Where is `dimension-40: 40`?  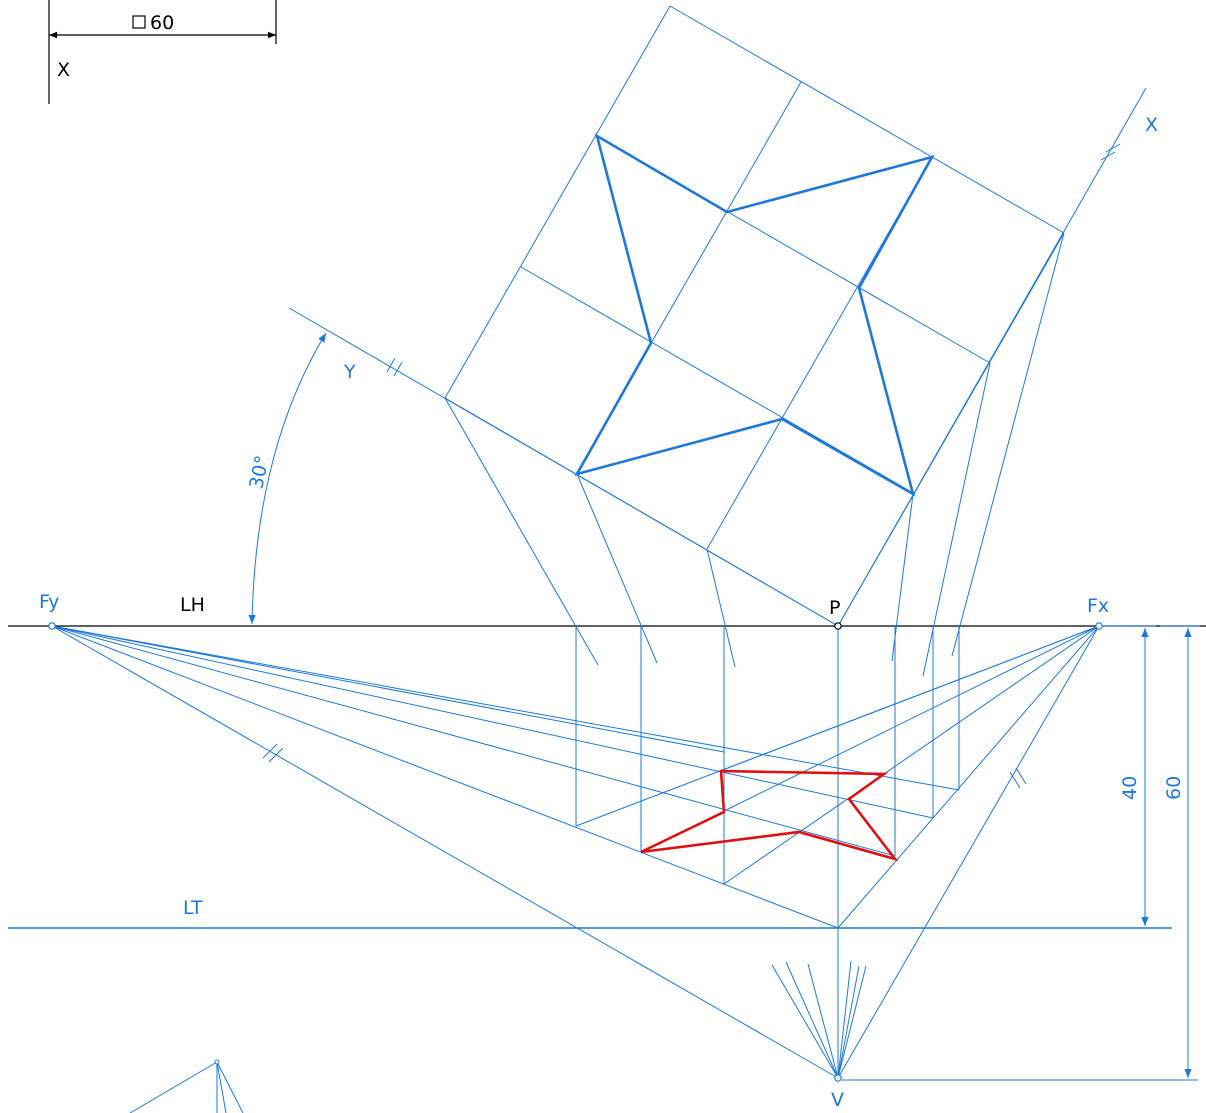
dimension-40: 40 is located at coordinates (1128, 775).